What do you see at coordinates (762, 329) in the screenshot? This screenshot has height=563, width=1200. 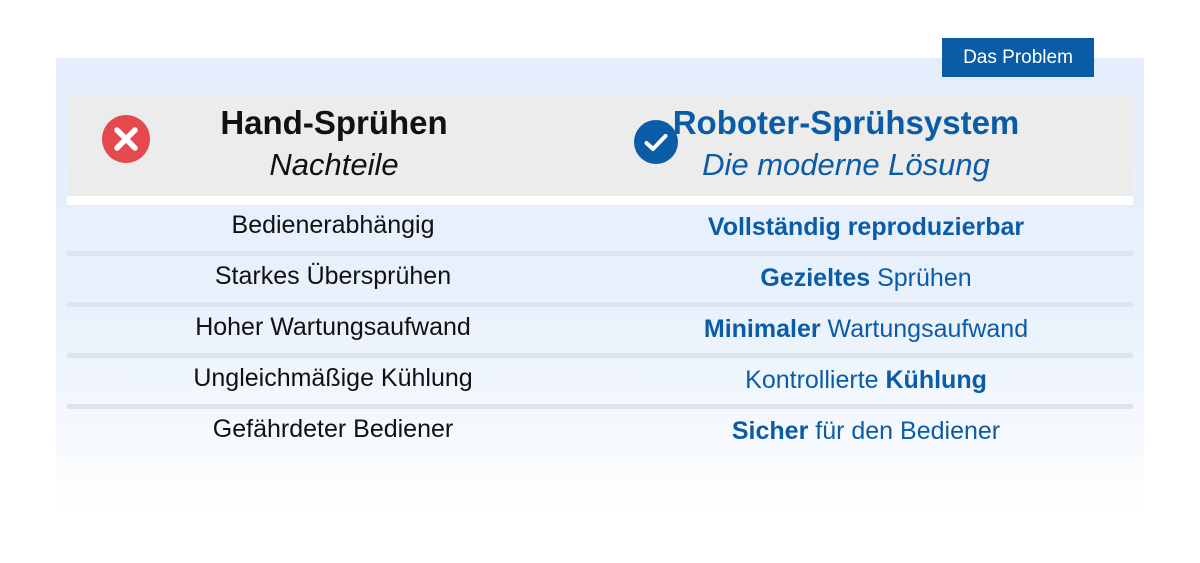 I see `advantage-emphasis: Minimaler` at bounding box center [762, 329].